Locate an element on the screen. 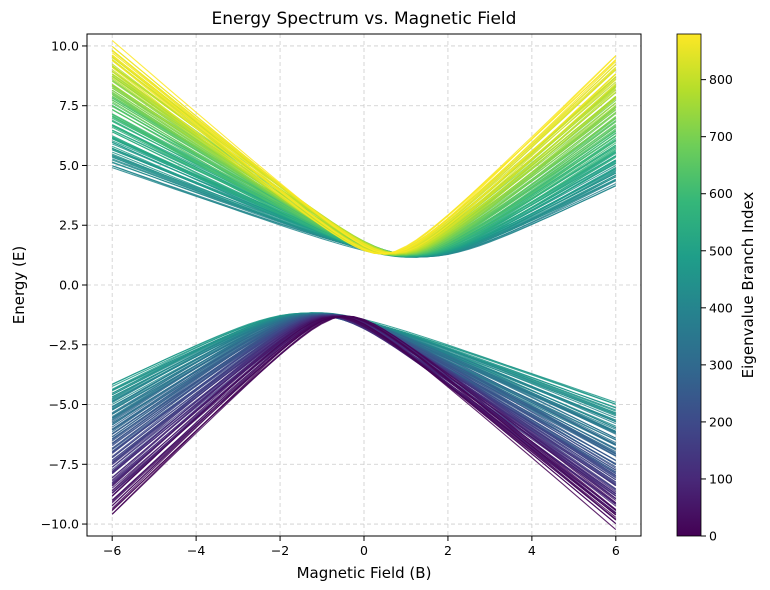 The image size is (770, 590). y-tick-label: 2.5 is located at coordinates (69, 225).